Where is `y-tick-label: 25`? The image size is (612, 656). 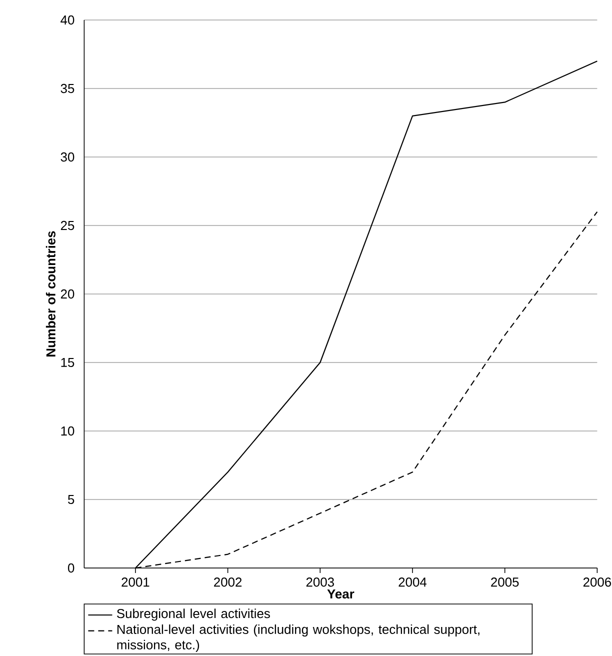 y-tick-label: 25 is located at coordinates (67, 225).